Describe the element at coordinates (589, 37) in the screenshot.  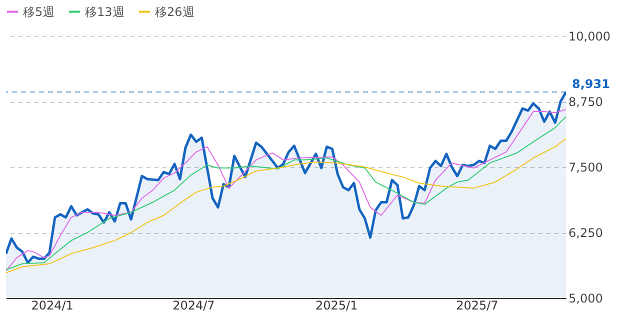
I see `y-tick-label: 10,000` at that location.